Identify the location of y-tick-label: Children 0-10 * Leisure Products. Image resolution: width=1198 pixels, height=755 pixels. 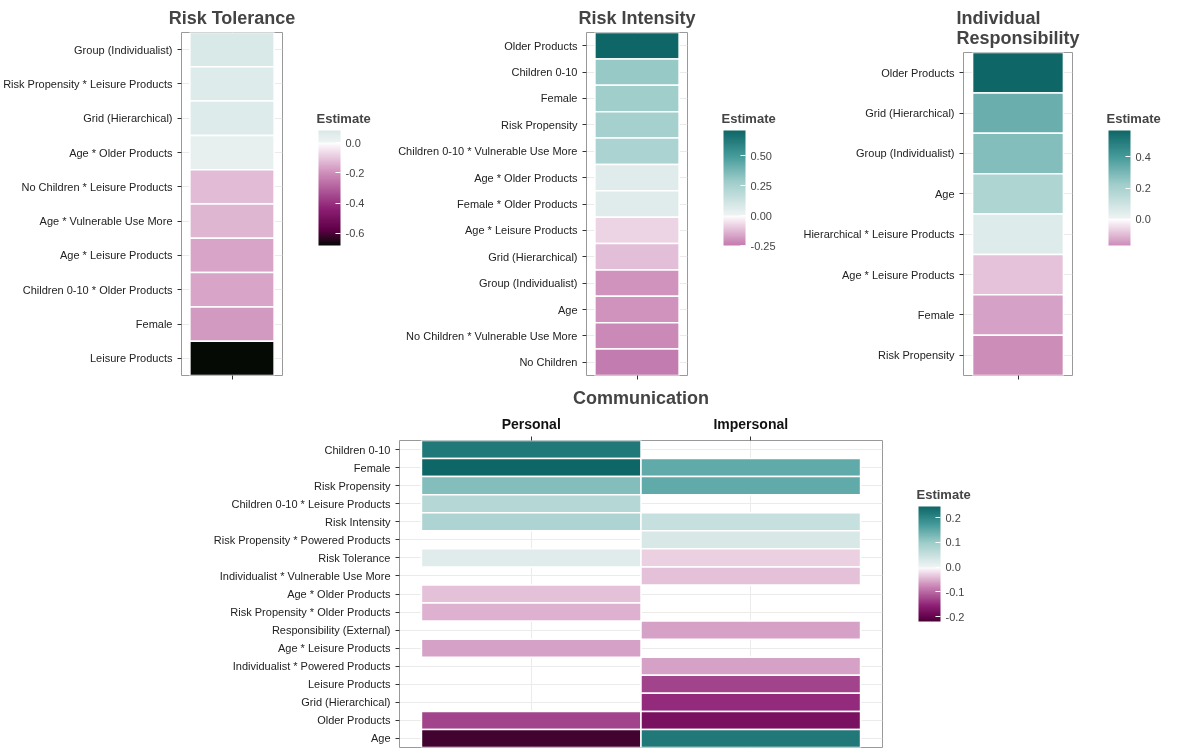
(311, 503).